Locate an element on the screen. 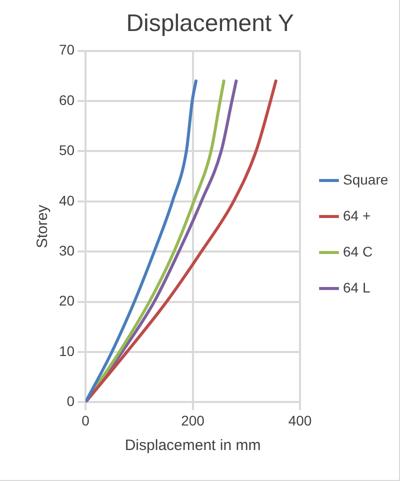  legend-label: 64 + is located at coordinates (357, 215).